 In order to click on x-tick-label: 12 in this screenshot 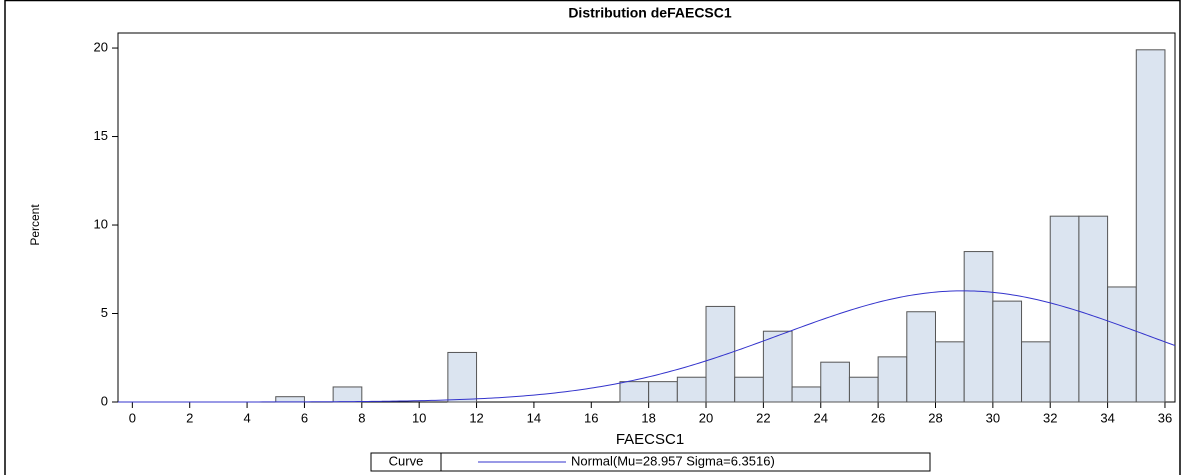, I will do `click(476, 417)`.